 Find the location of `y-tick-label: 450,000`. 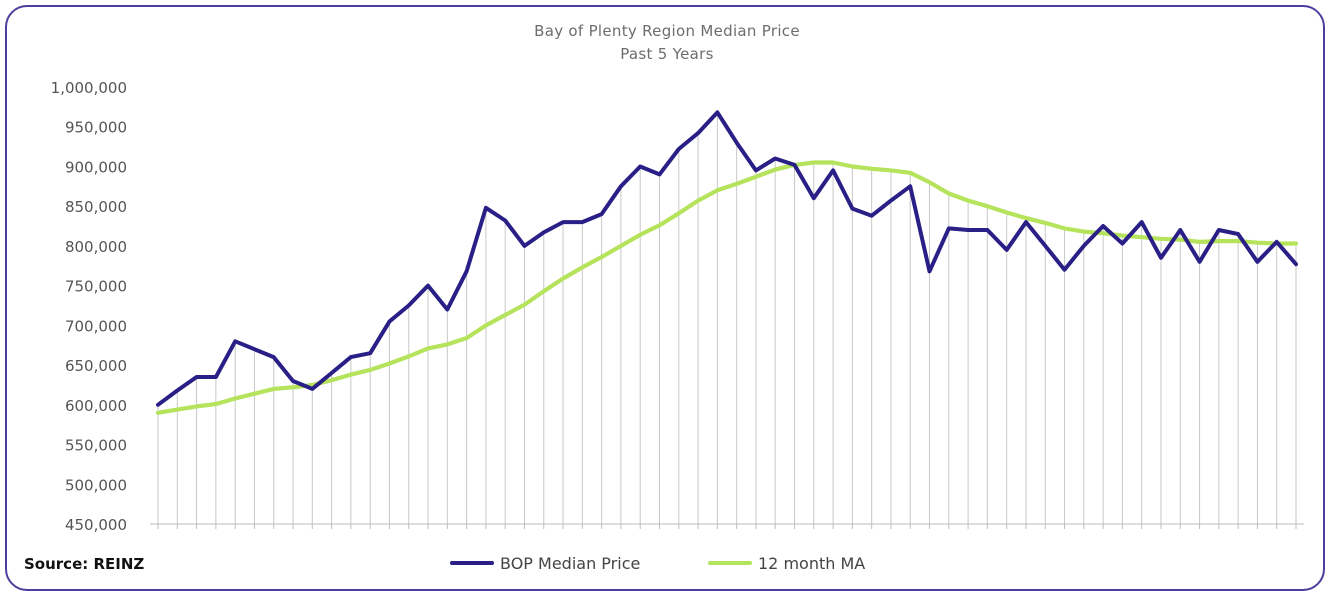

y-tick-label: 450,000 is located at coordinates (96, 525).